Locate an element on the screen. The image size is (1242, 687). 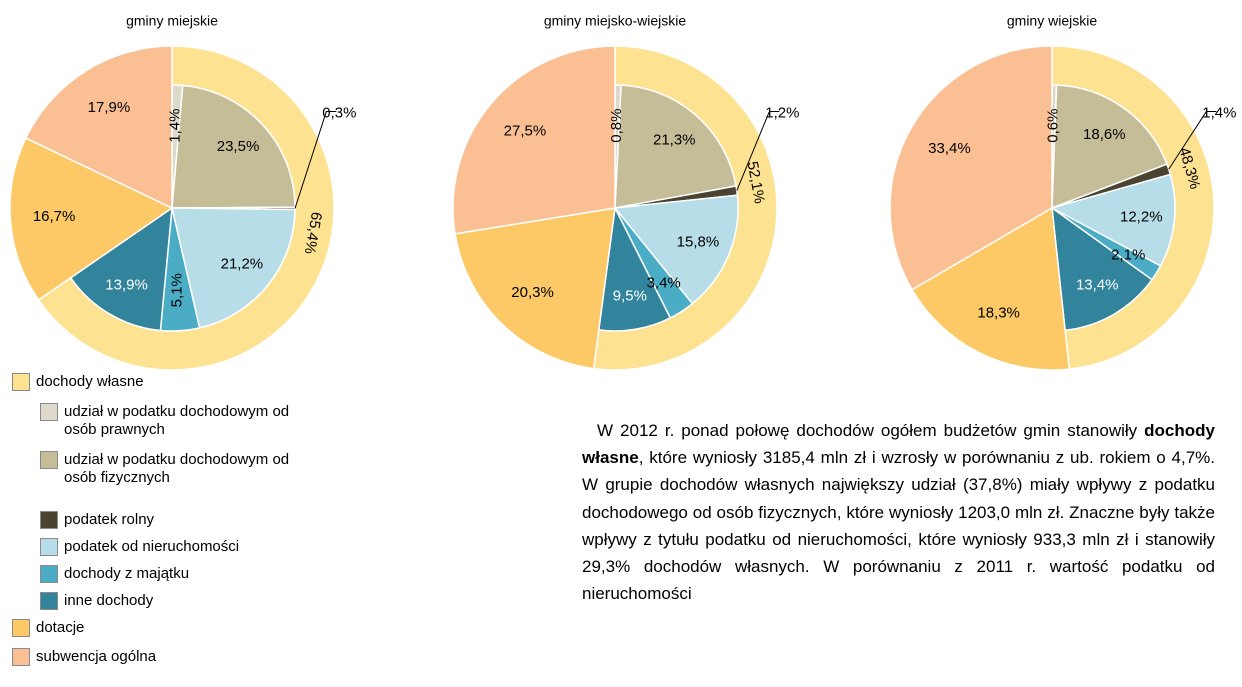
value-label: 3,4% is located at coordinates (664, 282).